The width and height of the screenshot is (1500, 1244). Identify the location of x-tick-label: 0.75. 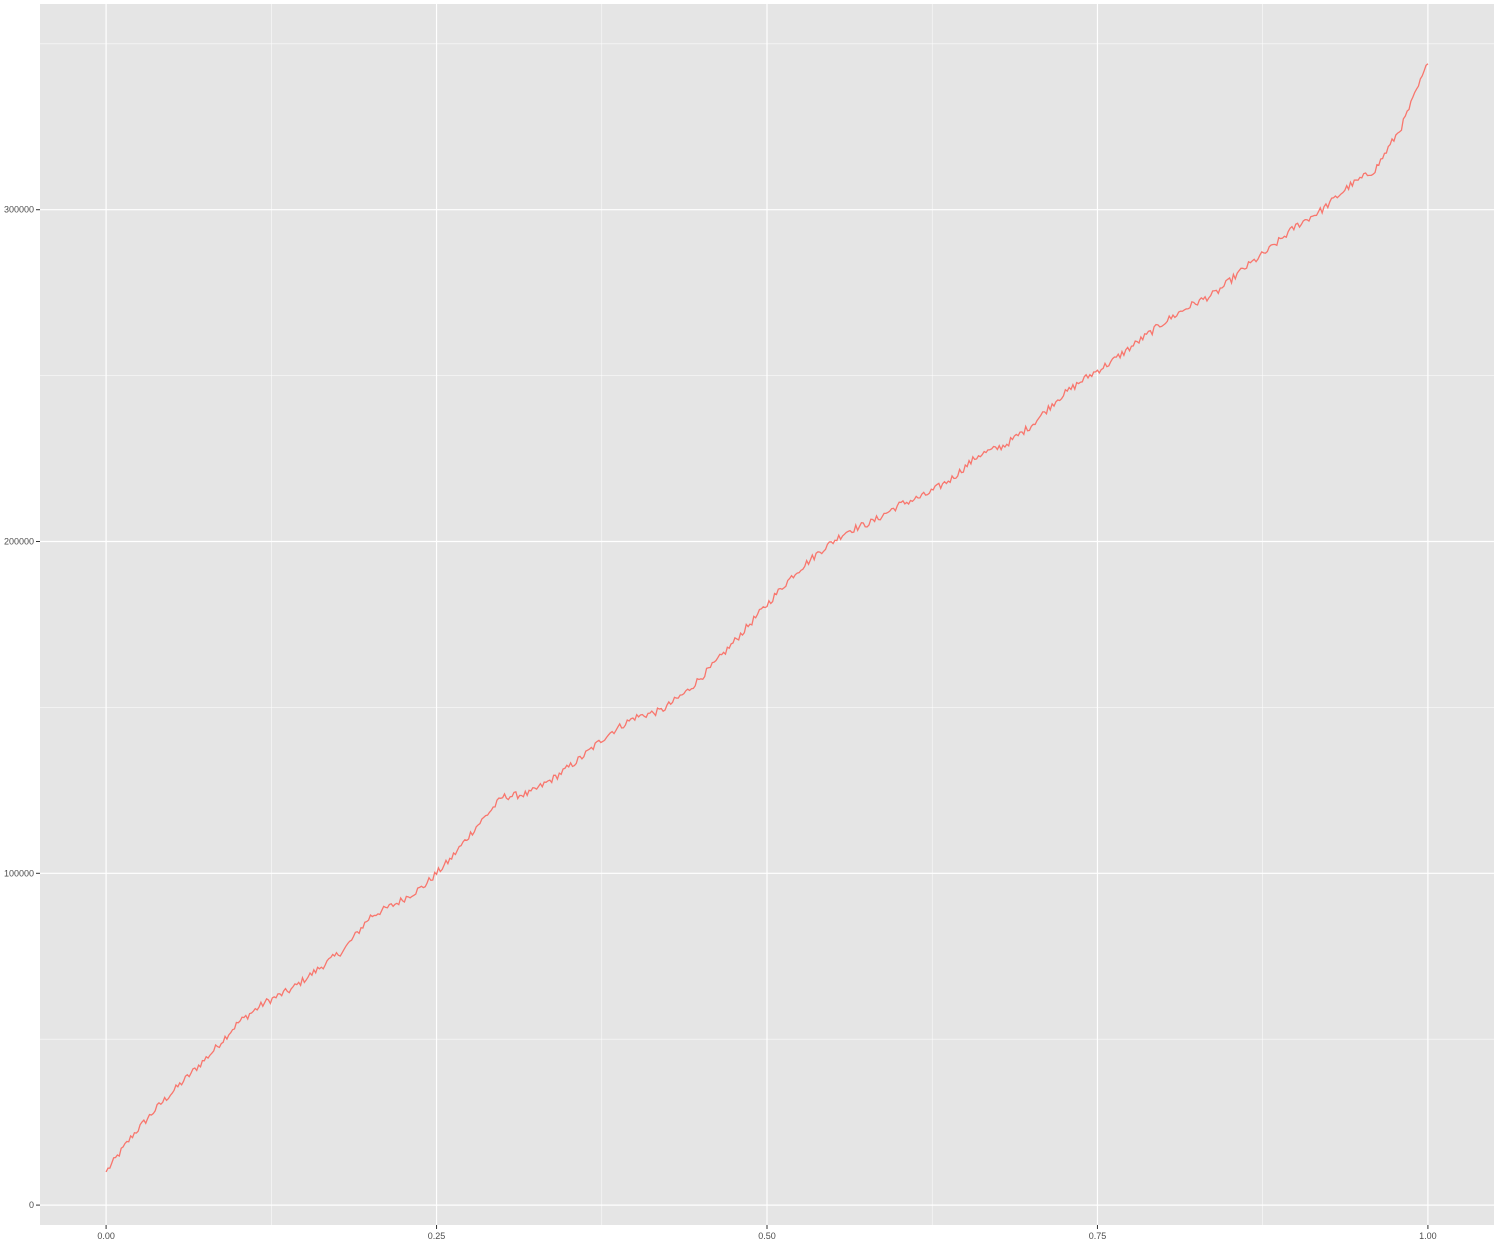
(1098, 1236).